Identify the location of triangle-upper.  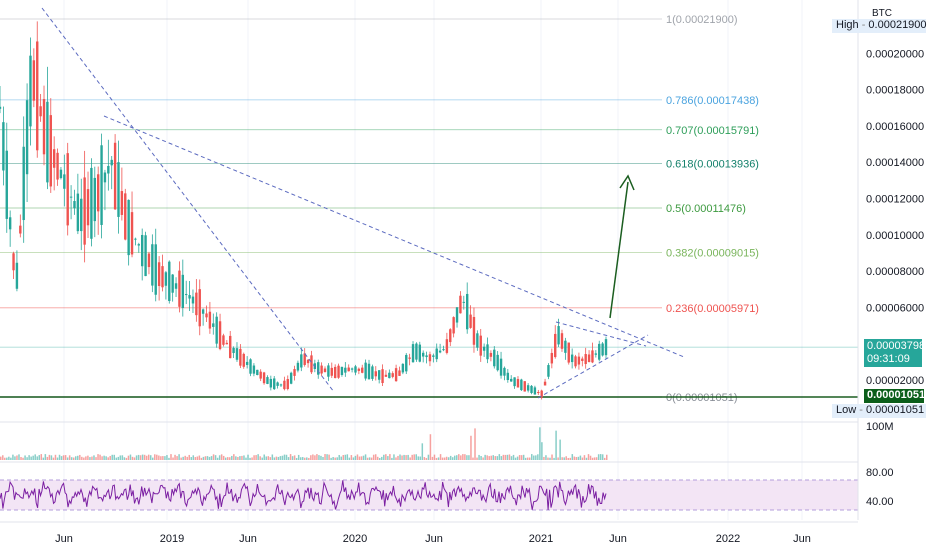
(601, 334).